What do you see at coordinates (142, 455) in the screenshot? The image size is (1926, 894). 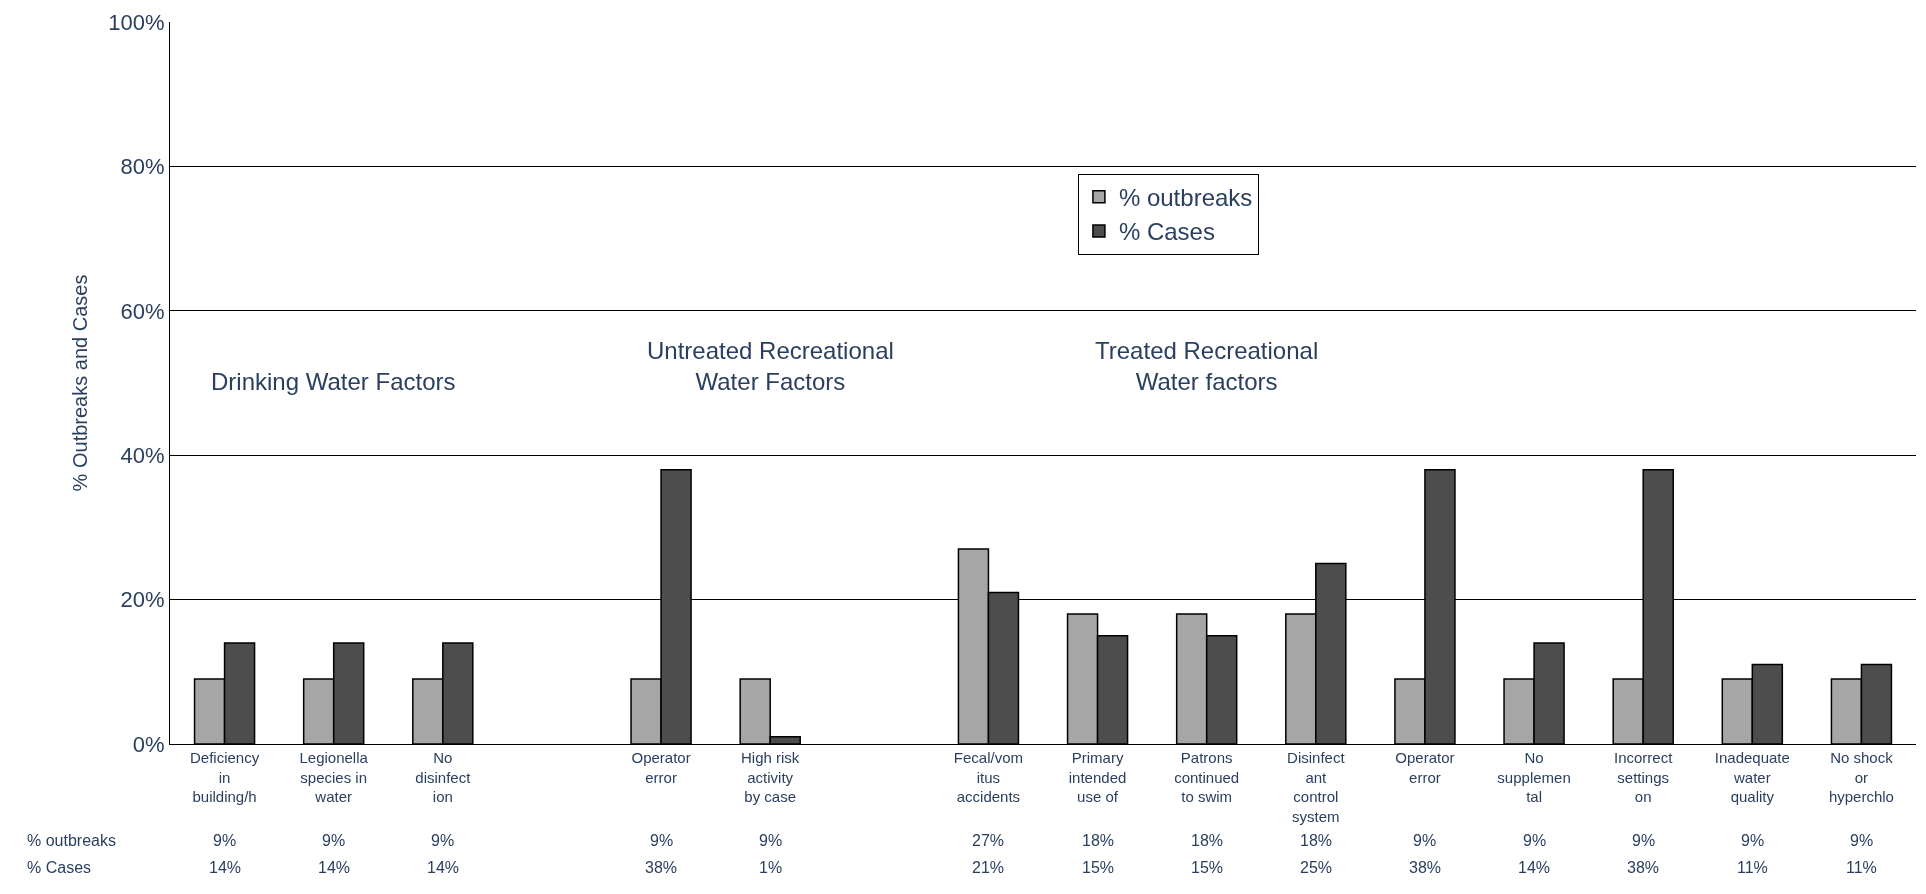 I see `y-tick-label: 40%` at bounding box center [142, 455].